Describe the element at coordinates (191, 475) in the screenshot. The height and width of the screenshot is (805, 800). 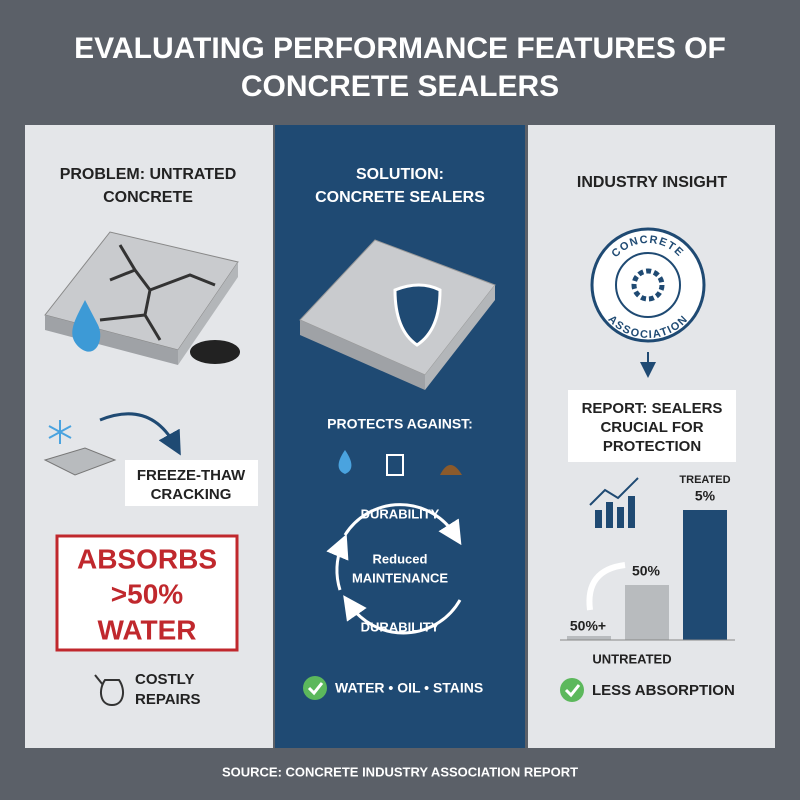
I see `callout: FREEZE-THAW` at that location.